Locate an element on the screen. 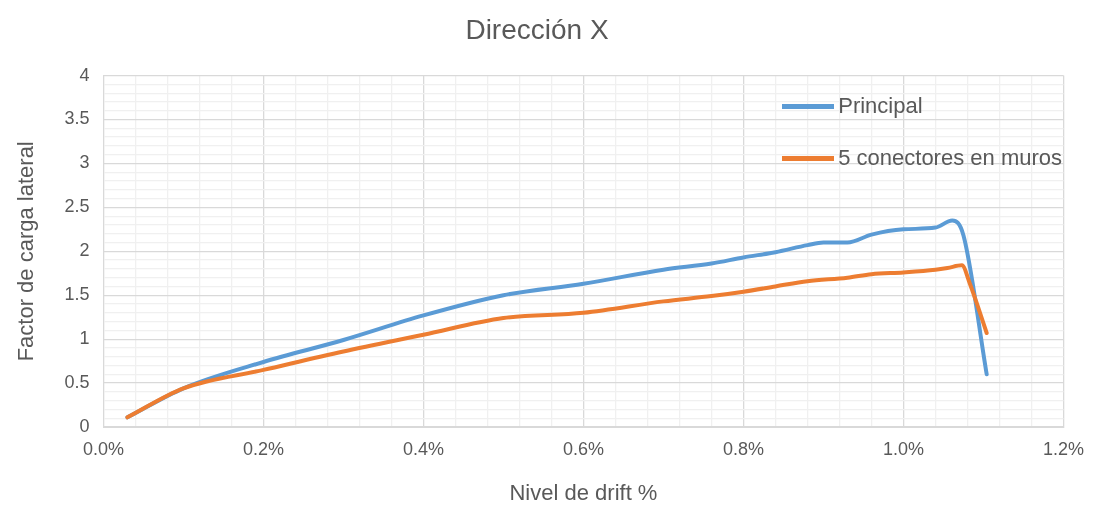  x-tick-label: 0.2% is located at coordinates (263, 448).